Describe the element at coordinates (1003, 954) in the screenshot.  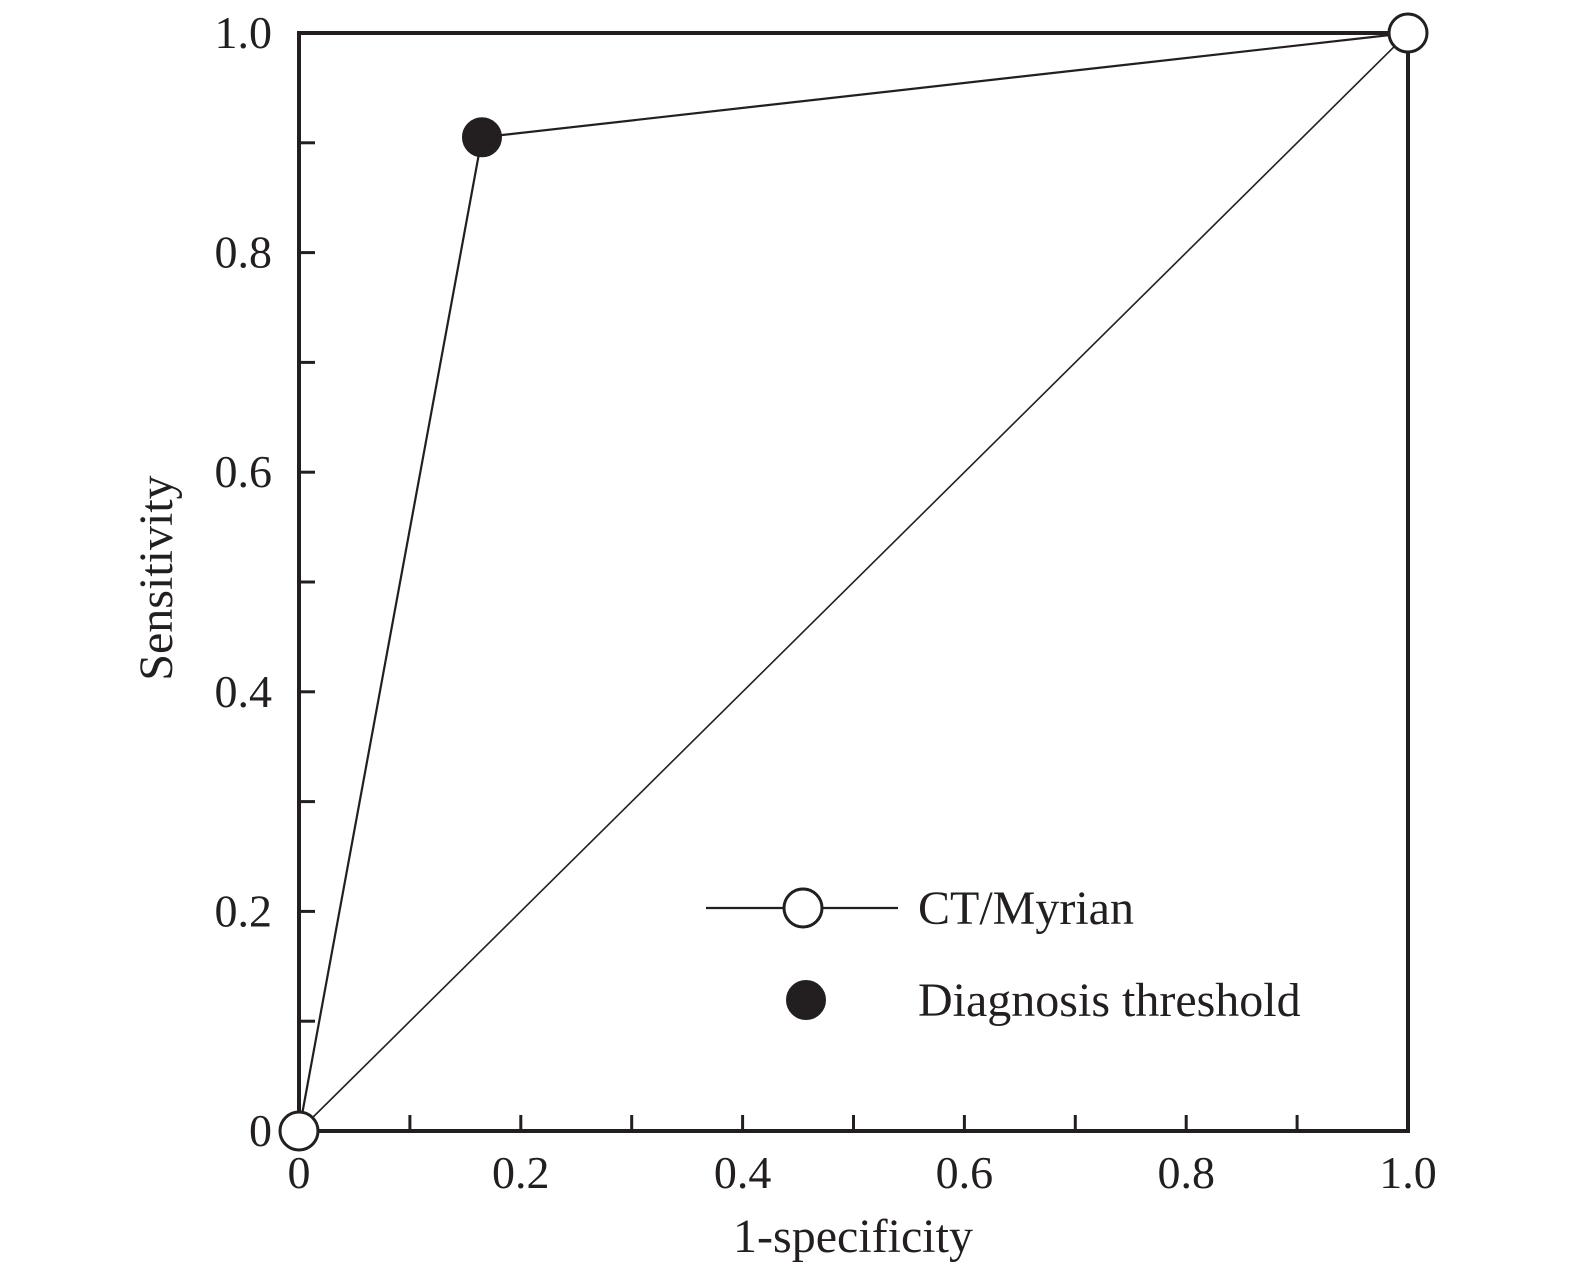
I see `legend: CT/Myrian Diagnosis threshold` at that location.